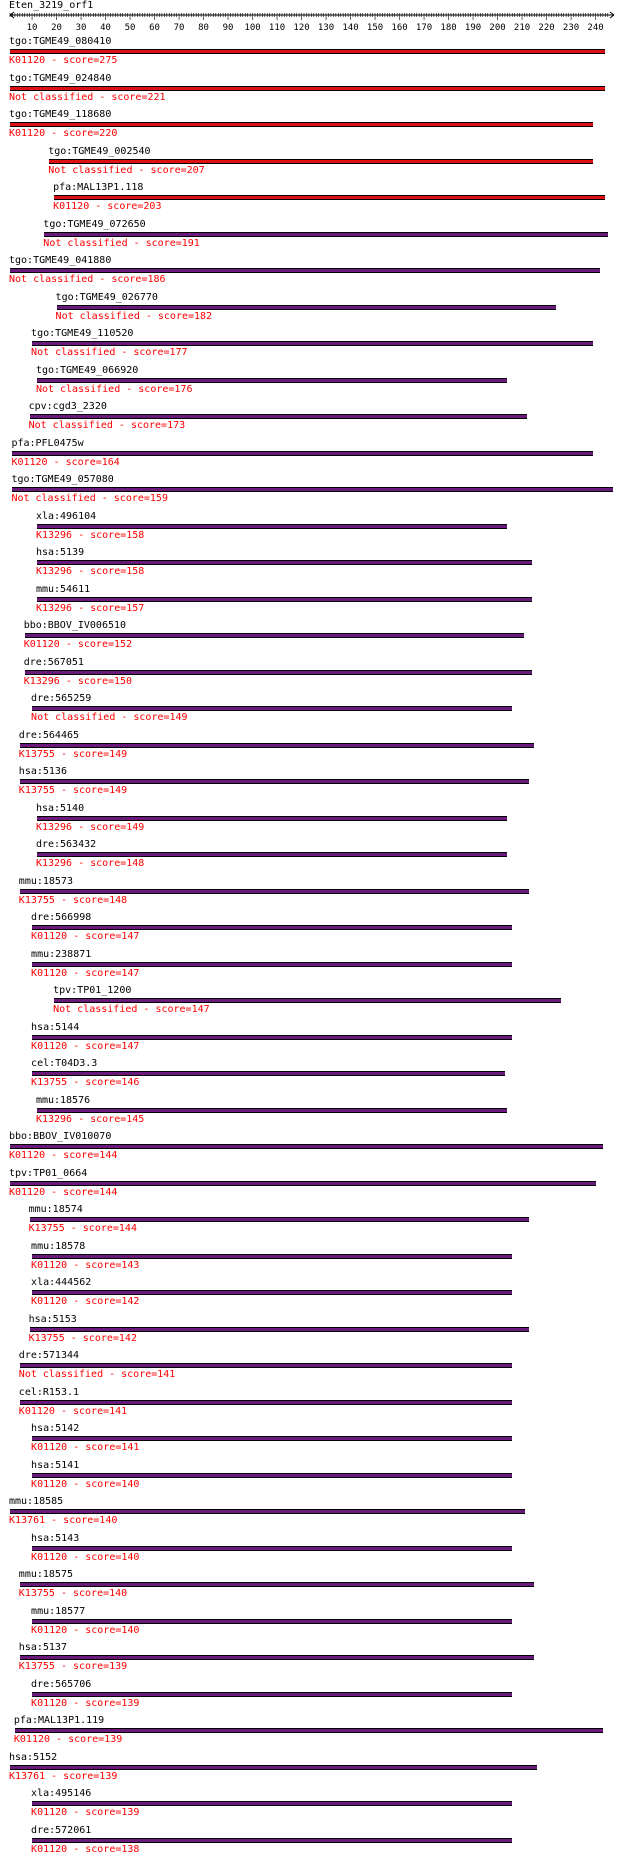 This screenshot has width=620, height=1856. I want to click on hit-classification-label: K01120 - score=141, so click(73, 1411).